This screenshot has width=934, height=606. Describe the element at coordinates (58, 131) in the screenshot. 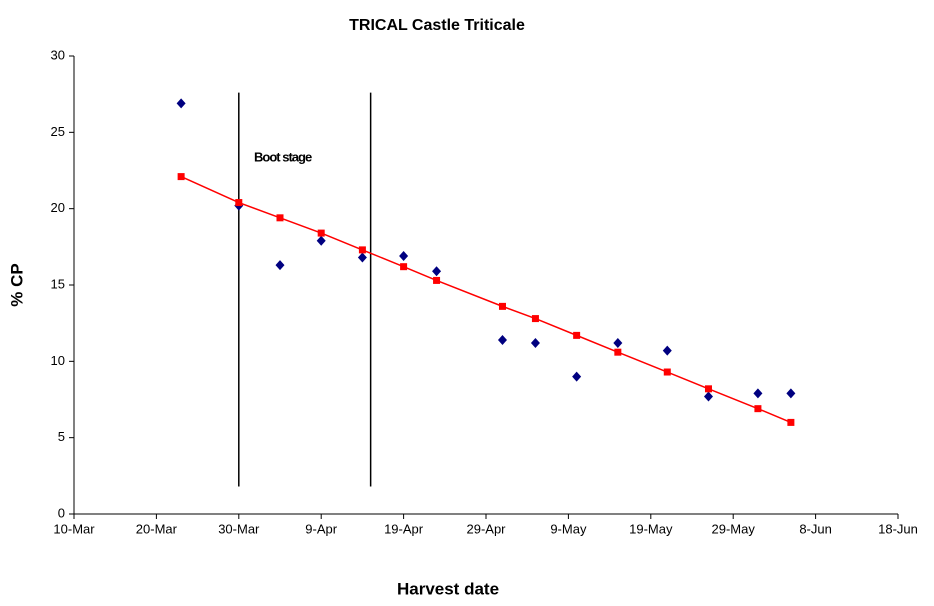

I see `y-tick-label: 25` at that location.